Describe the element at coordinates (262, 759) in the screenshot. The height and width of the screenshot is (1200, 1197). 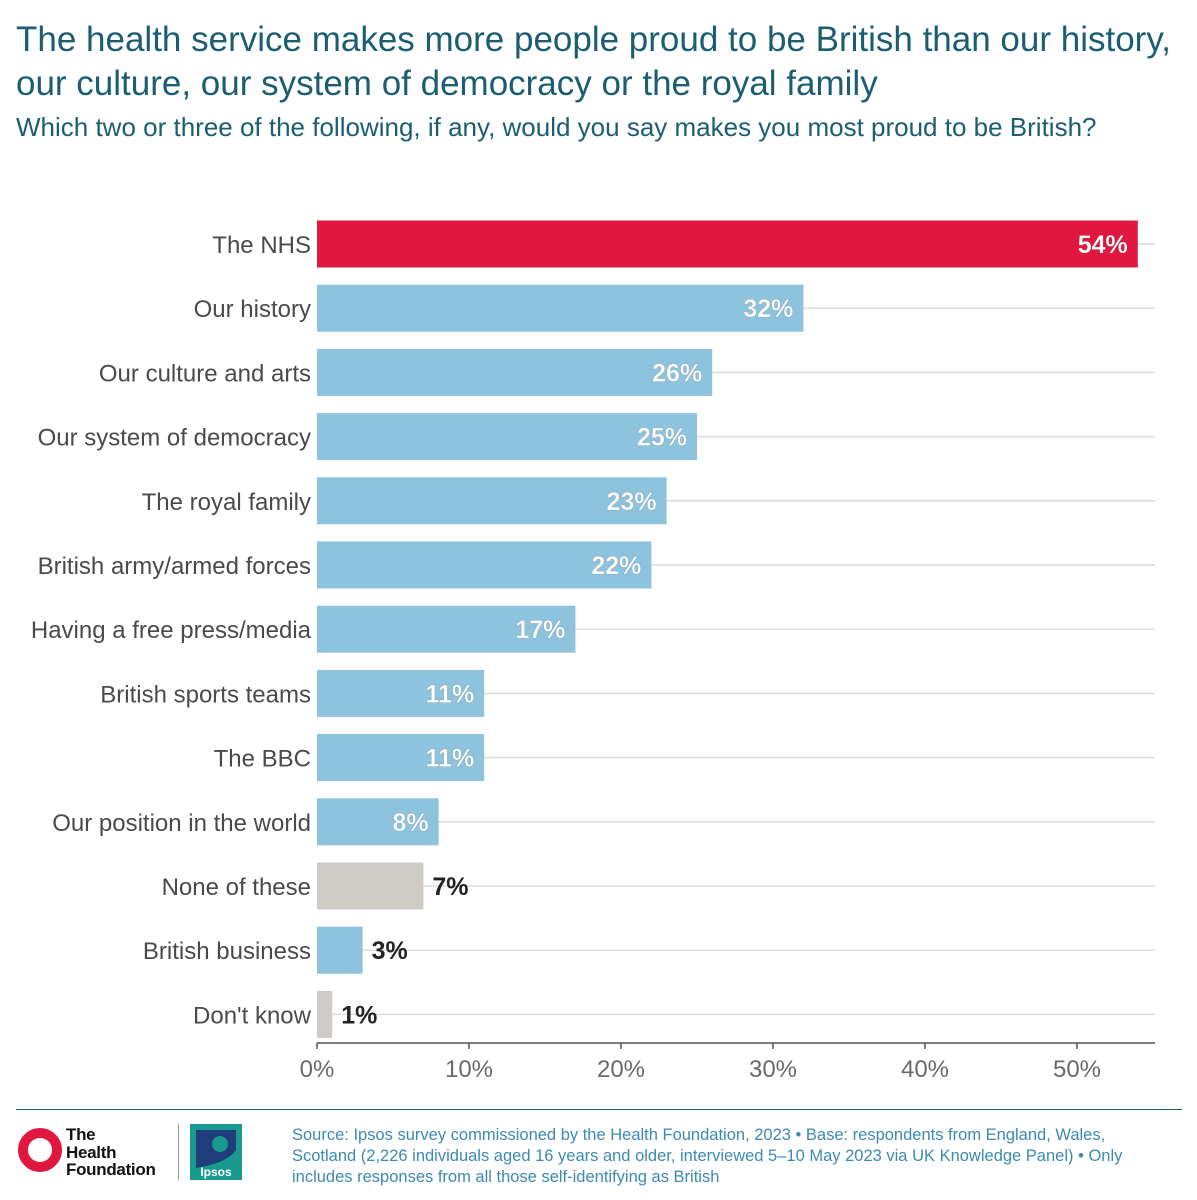
I see `category-label: The BBC` at that location.